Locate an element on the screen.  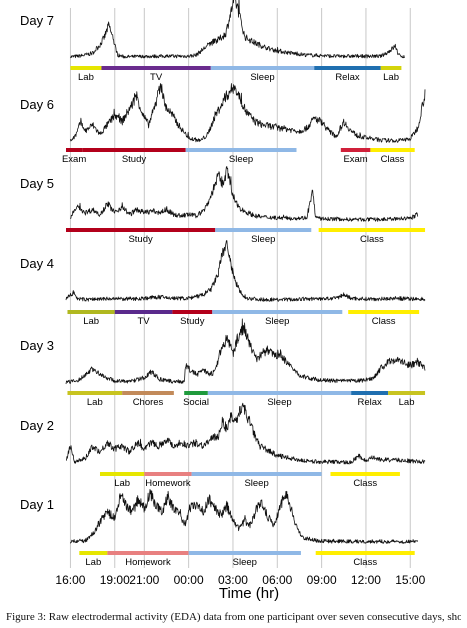
day-panel: Day 2 Lab Homework Sleep Class is located at coordinates (223, 445).